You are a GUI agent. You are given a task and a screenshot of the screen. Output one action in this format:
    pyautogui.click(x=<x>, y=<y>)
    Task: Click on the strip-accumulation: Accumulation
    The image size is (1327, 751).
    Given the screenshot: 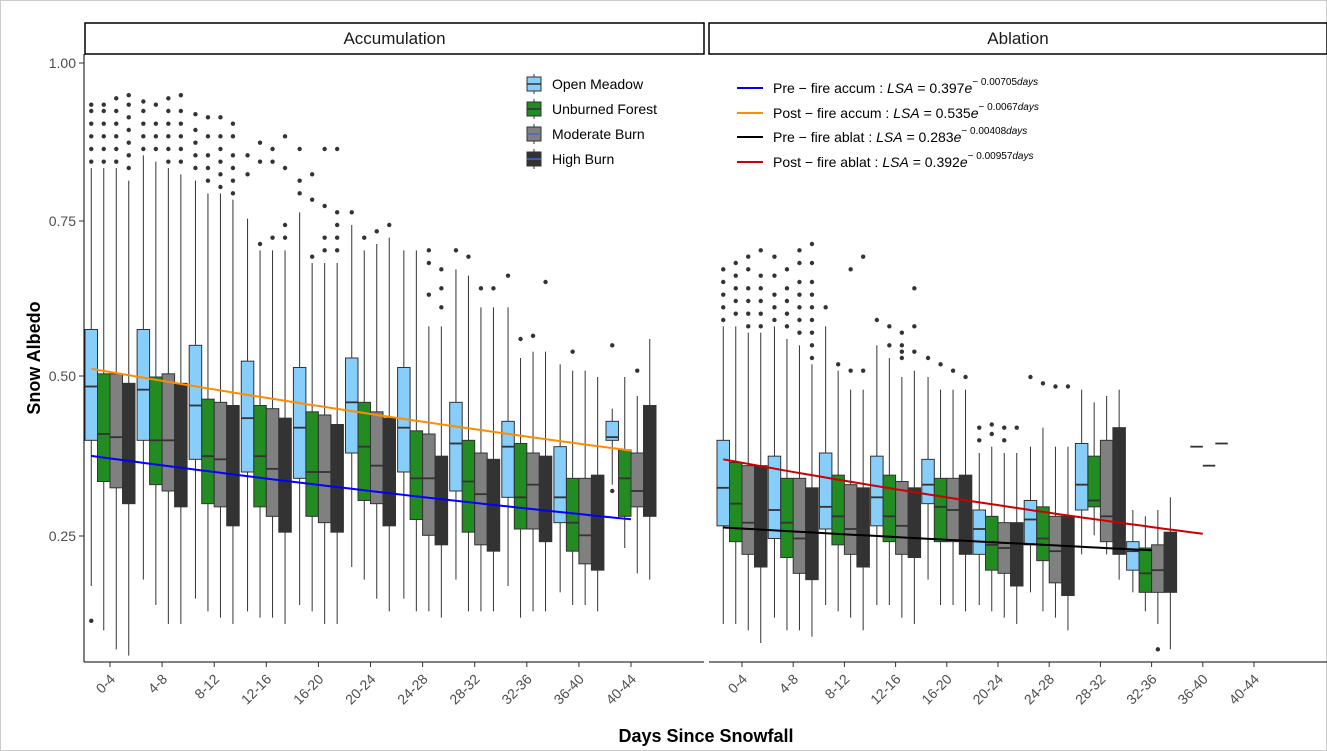 What is the action you would take?
    pyautogui.click(x=394, y=38)
    